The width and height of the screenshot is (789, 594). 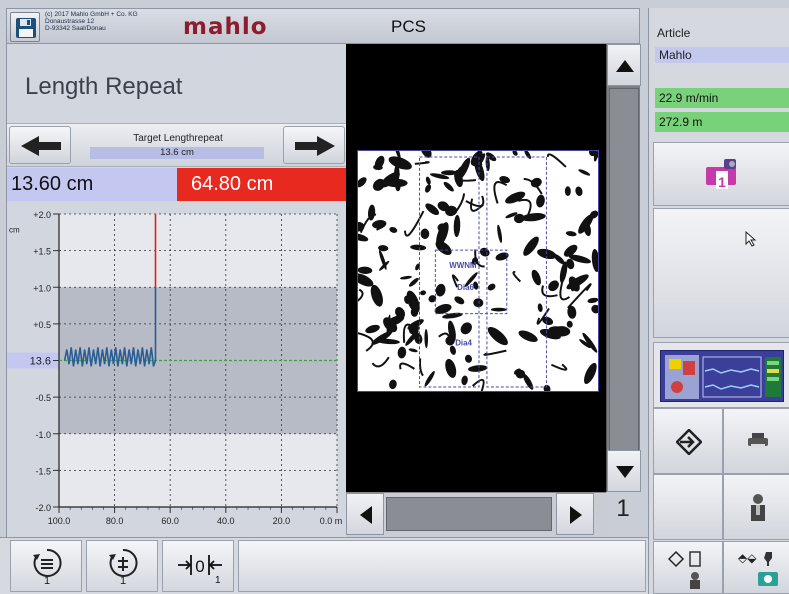 I want to click on triangle-left-icon, so click(x=366, y=515).